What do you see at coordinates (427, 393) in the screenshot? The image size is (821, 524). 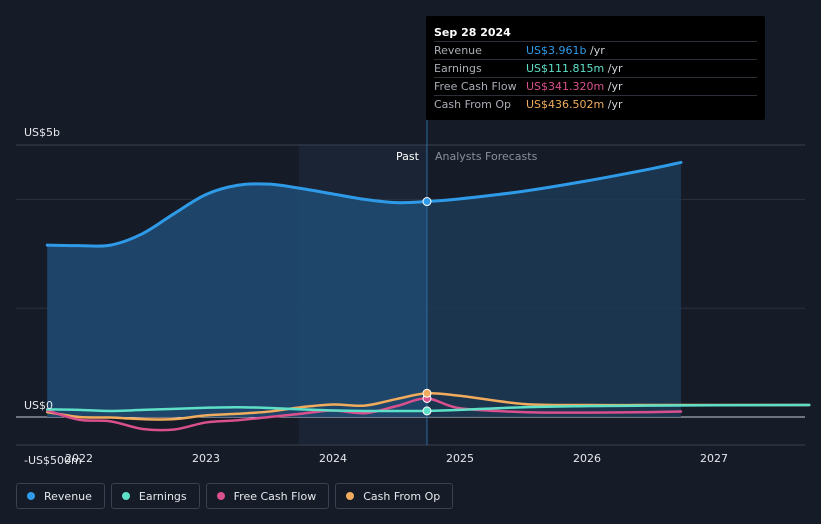 I see `point-cash-from-op` at bounding box center [427, 393].